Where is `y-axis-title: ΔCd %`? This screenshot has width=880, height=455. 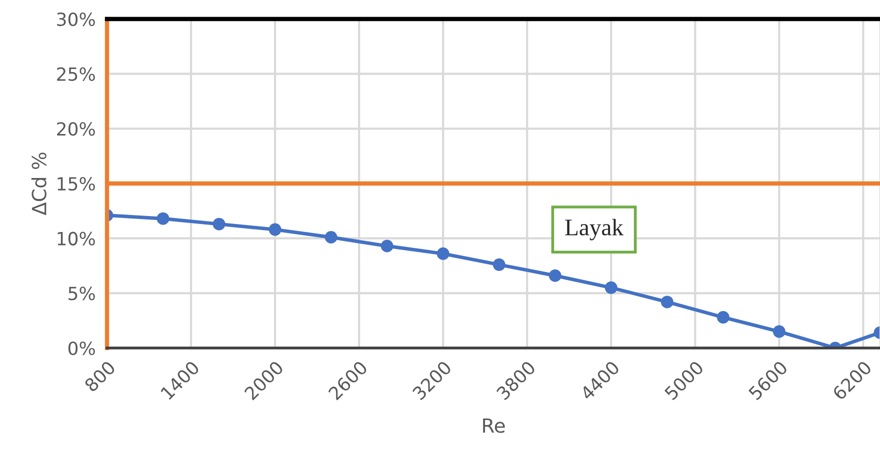
y-axis-title: ΔCd % is located at coordinates (38, 184).